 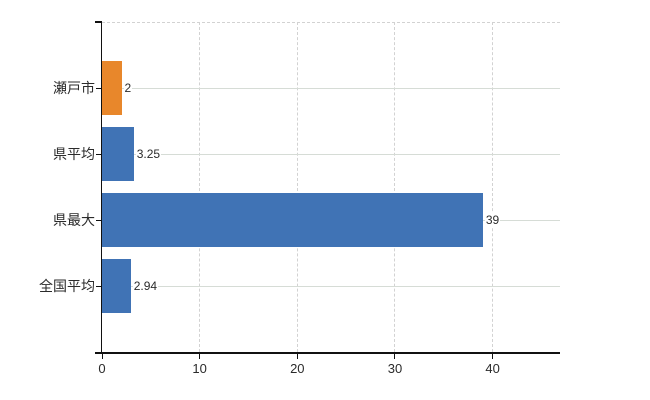 What do you see at coordinates (492, 220) in the screenshot?
I see `value-label: 39` at bounding box center [492, 220].